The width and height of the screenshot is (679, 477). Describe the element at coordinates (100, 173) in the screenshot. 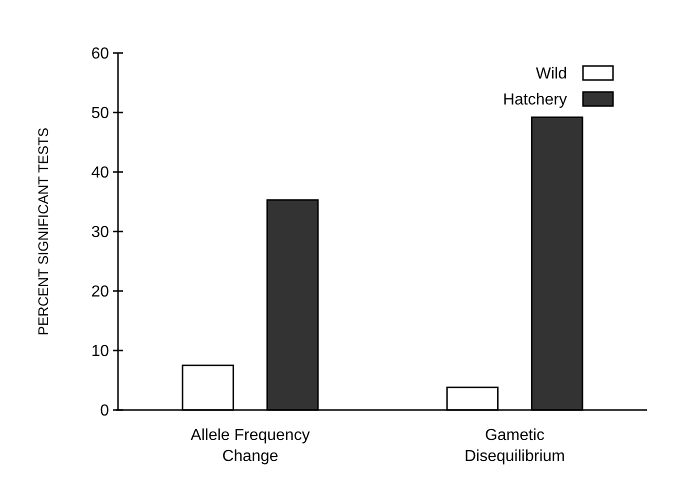

I see `y-tick-label: 40` at that location.